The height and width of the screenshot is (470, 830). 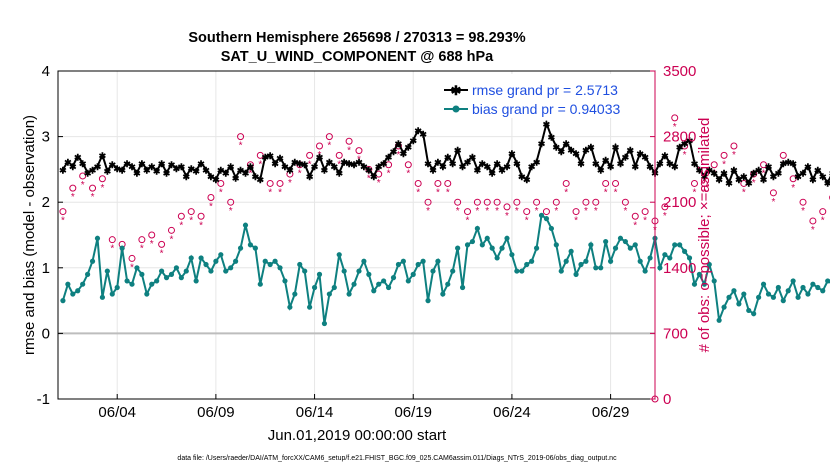 What do you see at coordinates (679, 137) in the screenshot?
I see `y-tick-label-right: 2800` at bounding box center [679, 137].